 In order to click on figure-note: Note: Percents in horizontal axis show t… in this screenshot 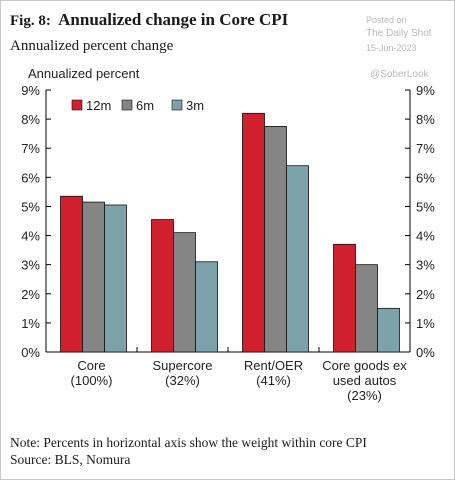, I will do `click(188, 451)`.